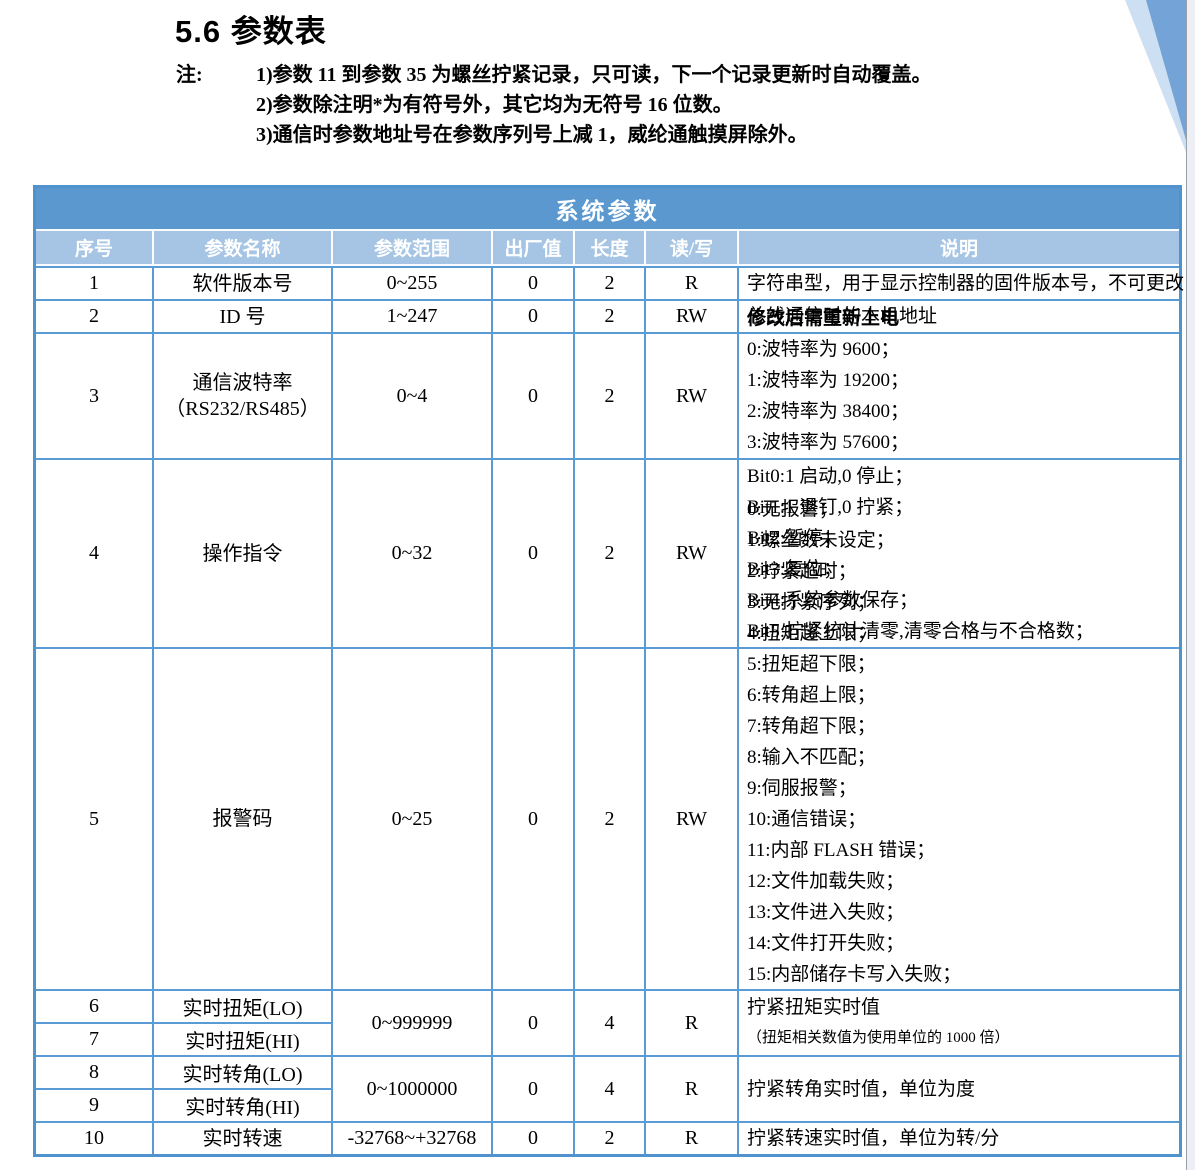 The width and height of the screenshot is (1195, 1170). What do you see at coordinates (811, 602) in the screenshot?
I see `desc-col2: 3:无拧紧序列；` at bounding box center [811, 602].